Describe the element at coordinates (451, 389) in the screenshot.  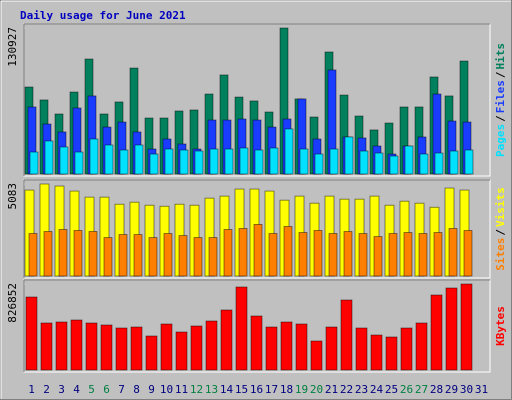
I see `x-tick-label: 29` at that location.